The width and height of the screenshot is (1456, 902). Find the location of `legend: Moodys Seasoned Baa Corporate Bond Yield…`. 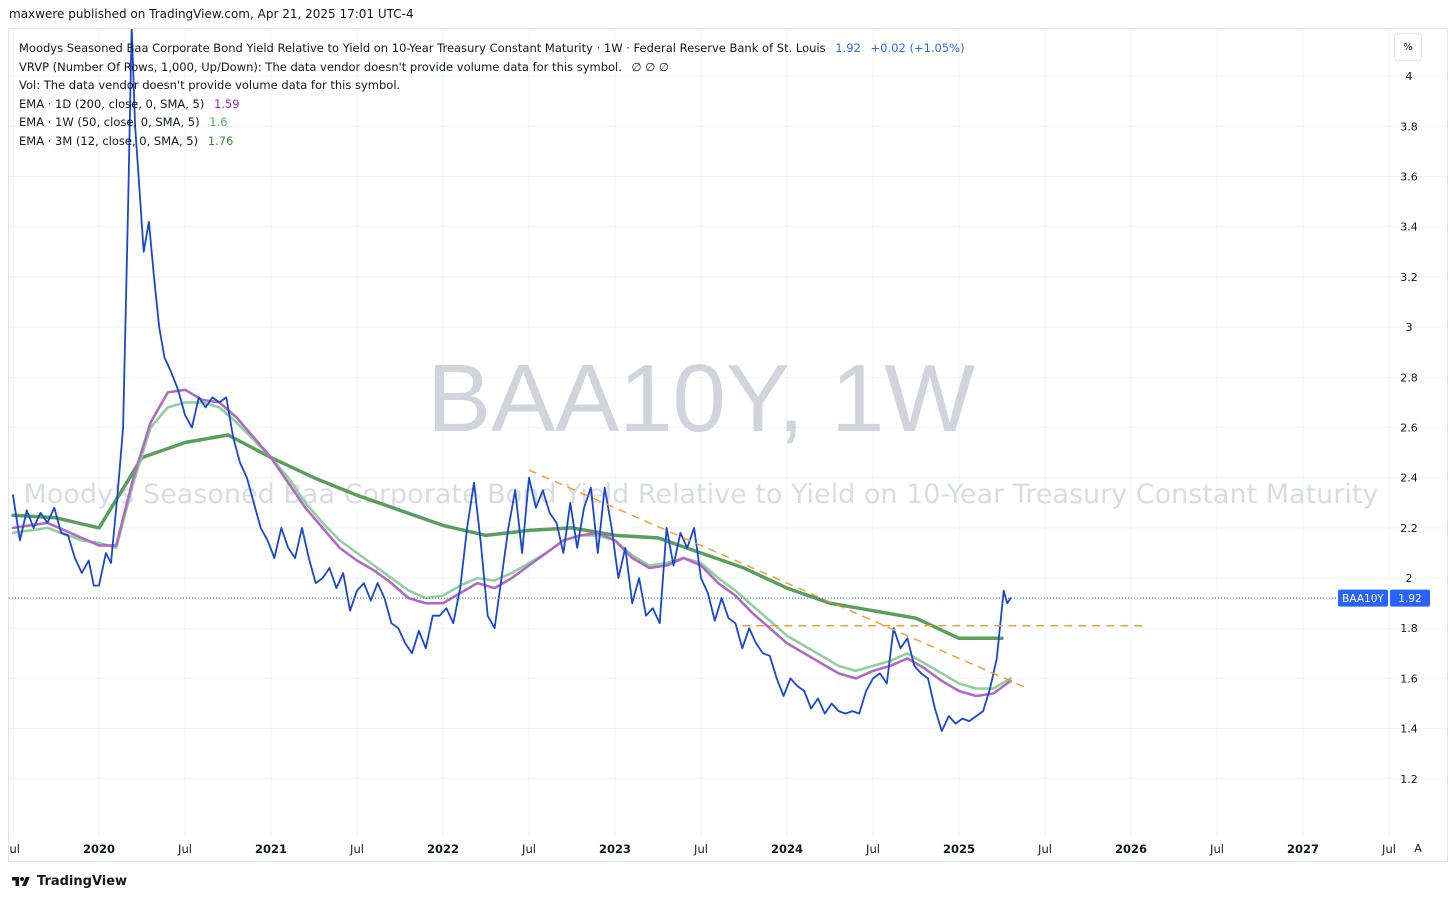

legend: Moodys Seasoned Baa Corporate Bond Yield… is located at coordinates (492, 94).